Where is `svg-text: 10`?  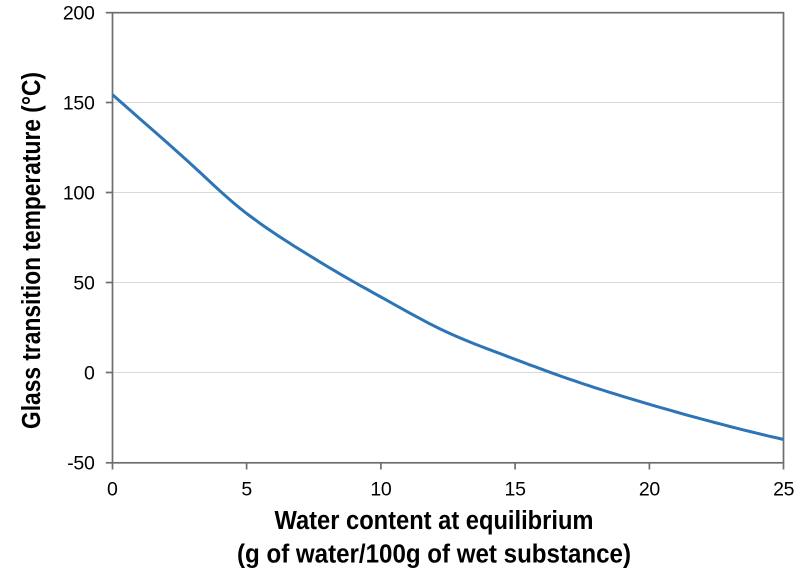 svg-text: 10 is located at coordinates (381, 490).